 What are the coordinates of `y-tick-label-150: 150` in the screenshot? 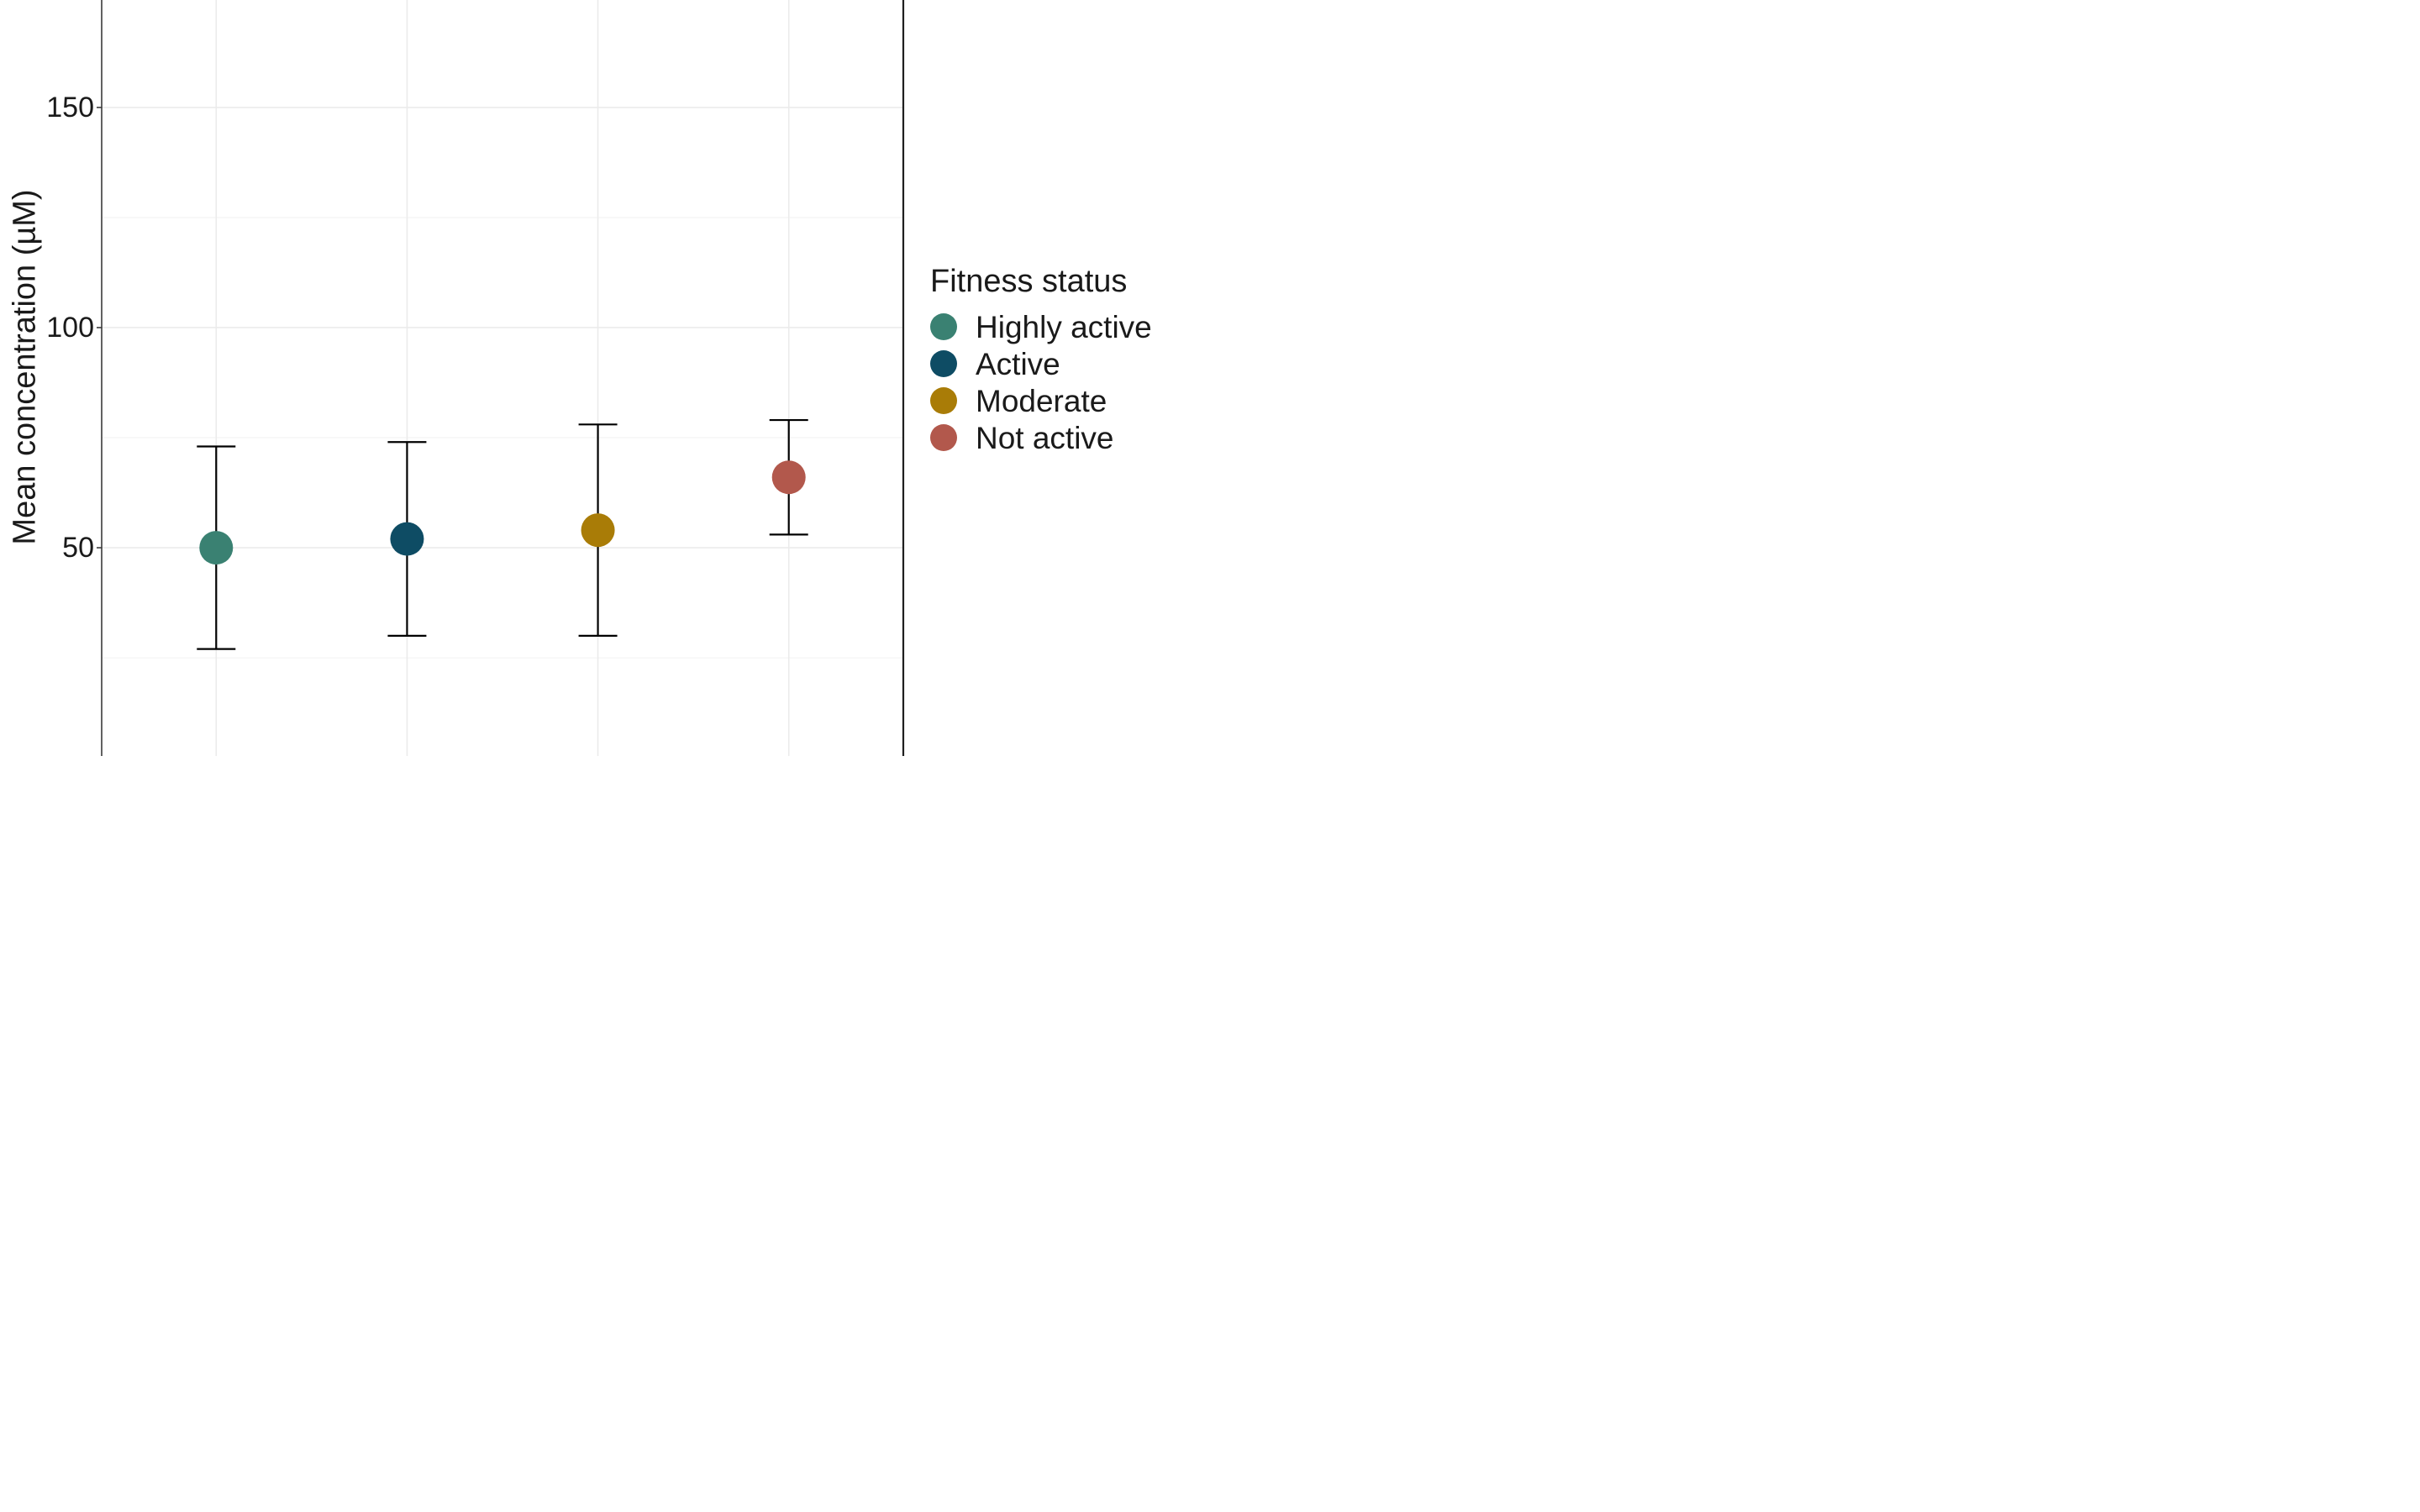 It's located at (70, 107).